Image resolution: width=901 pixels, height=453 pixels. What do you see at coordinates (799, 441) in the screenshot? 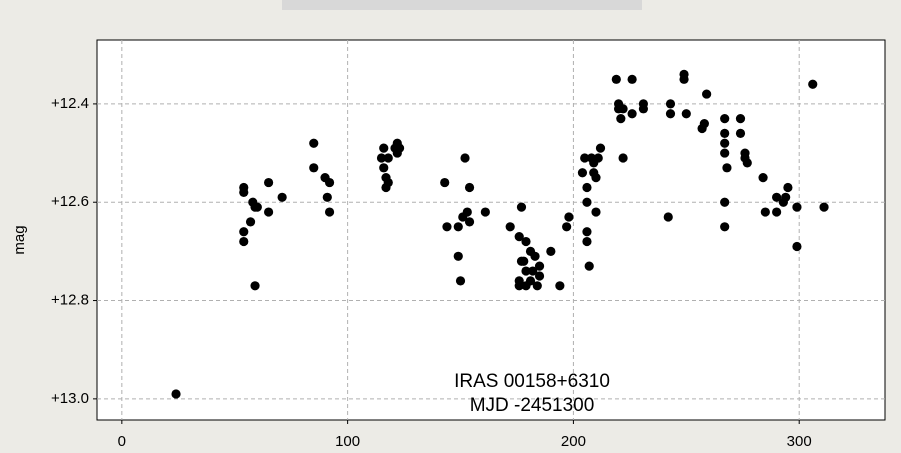
I see `x-tick-label: 300` at bounding box center [799, 441].